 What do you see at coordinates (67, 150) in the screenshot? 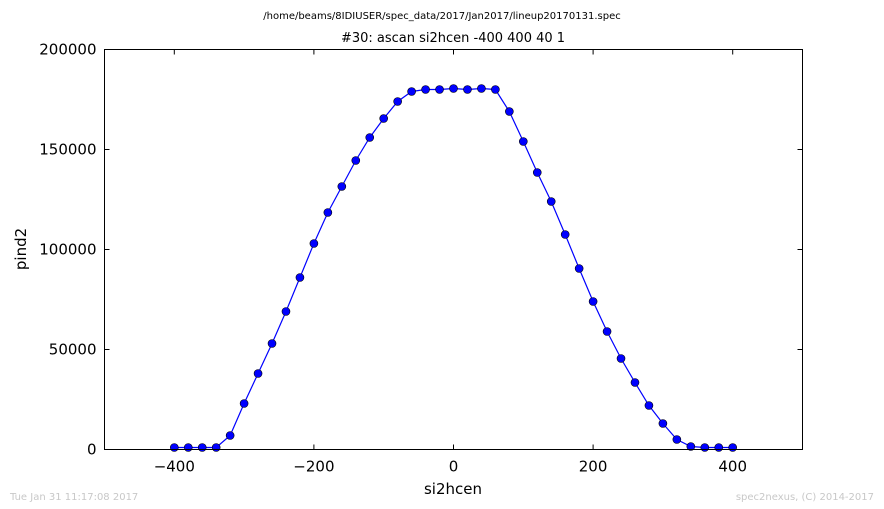
I see `y-tick-label: 150000` at bounding box center [67, 150].